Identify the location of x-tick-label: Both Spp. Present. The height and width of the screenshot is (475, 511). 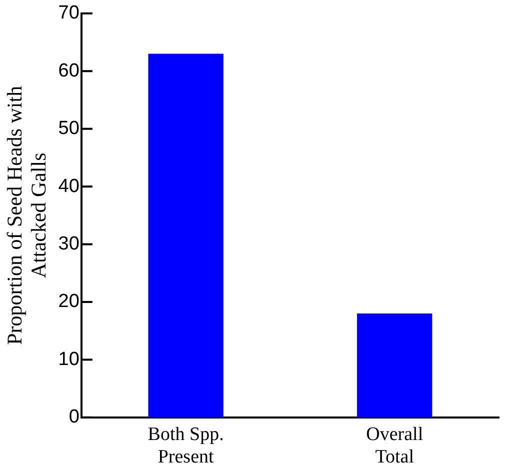
(186, 446).